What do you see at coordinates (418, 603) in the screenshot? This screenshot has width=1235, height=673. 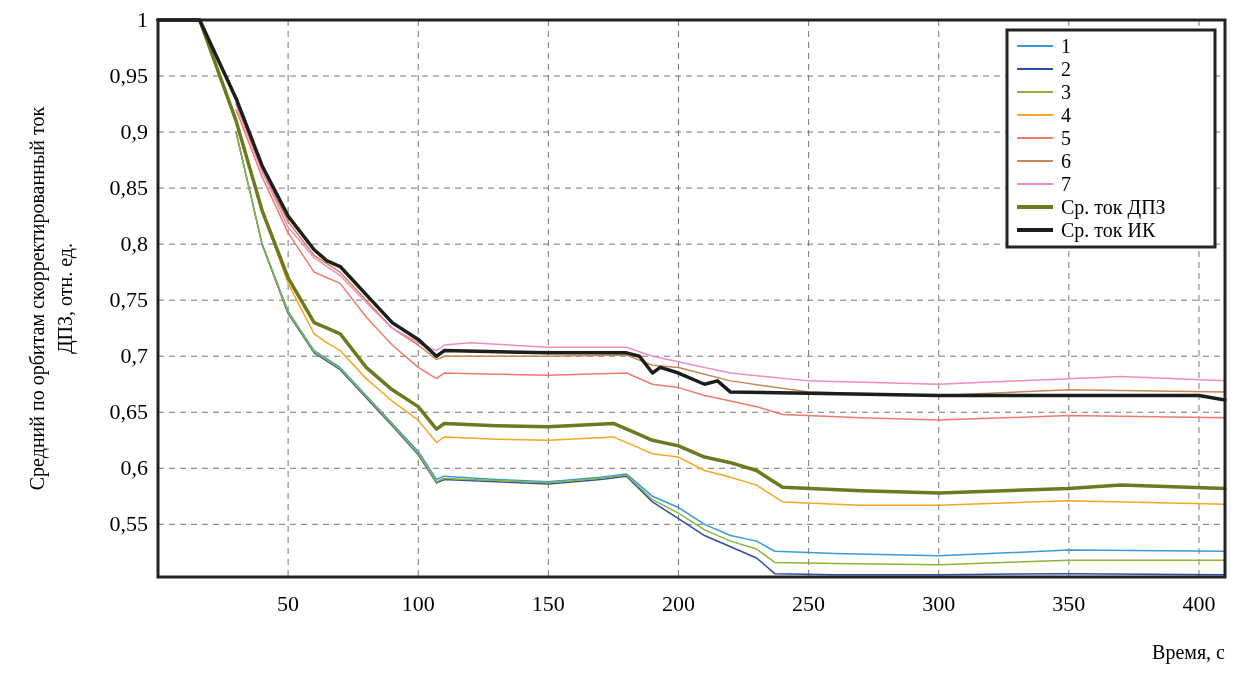 I see `x-tick-label: 100` at bounding box center [418, 603].